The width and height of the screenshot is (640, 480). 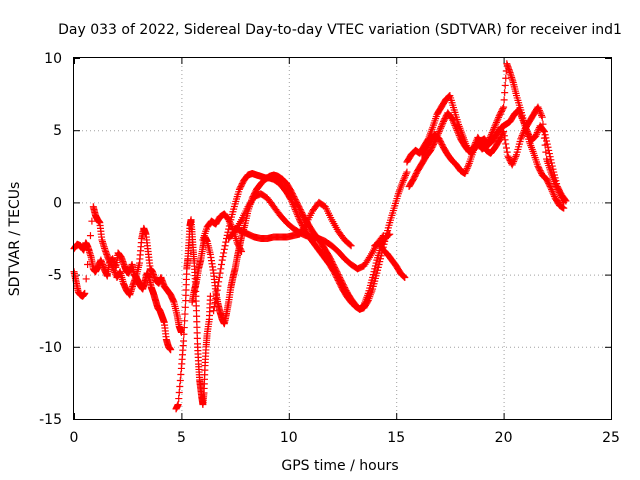 What do you see at coordinates (57, 131) in the screenshot?
I see `y-tick-label: 5` at bounding box center [57, 131].